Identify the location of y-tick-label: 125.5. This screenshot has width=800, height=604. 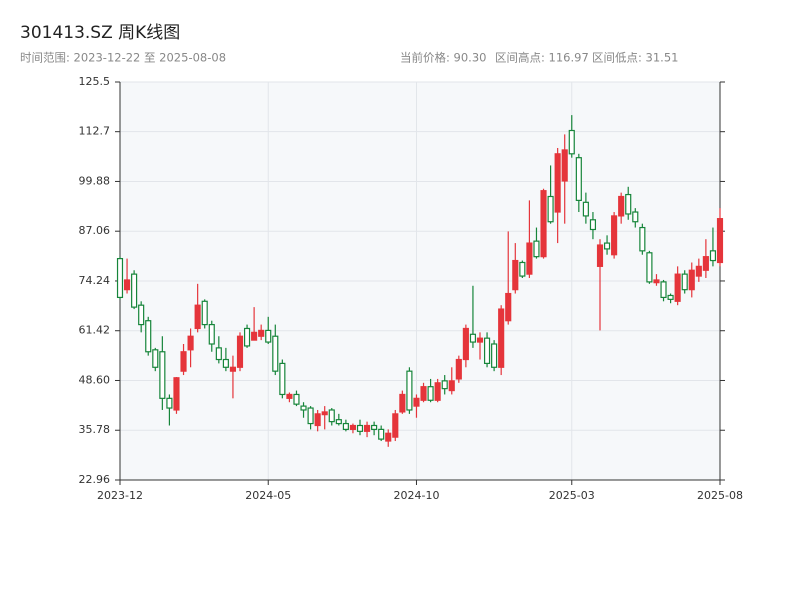
(95, 81).